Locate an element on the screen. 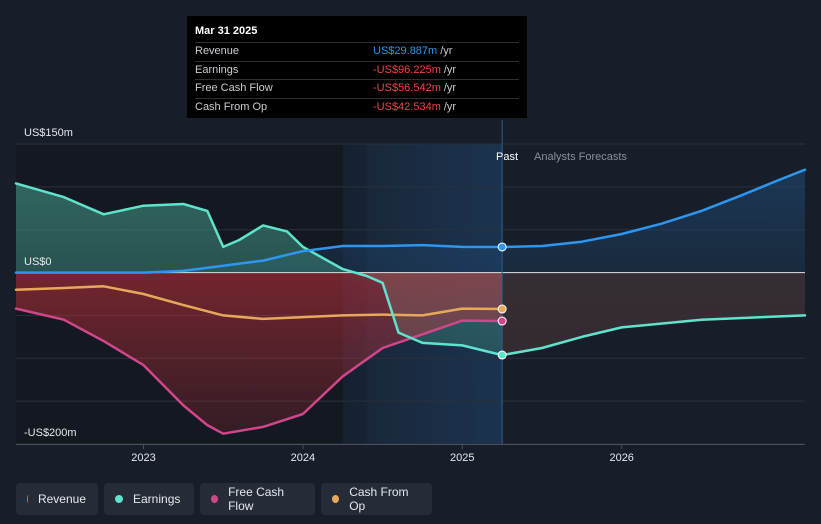 This screenshot has width=821, height=524. revenue-dot-icon is located at coordinates (27, 499).